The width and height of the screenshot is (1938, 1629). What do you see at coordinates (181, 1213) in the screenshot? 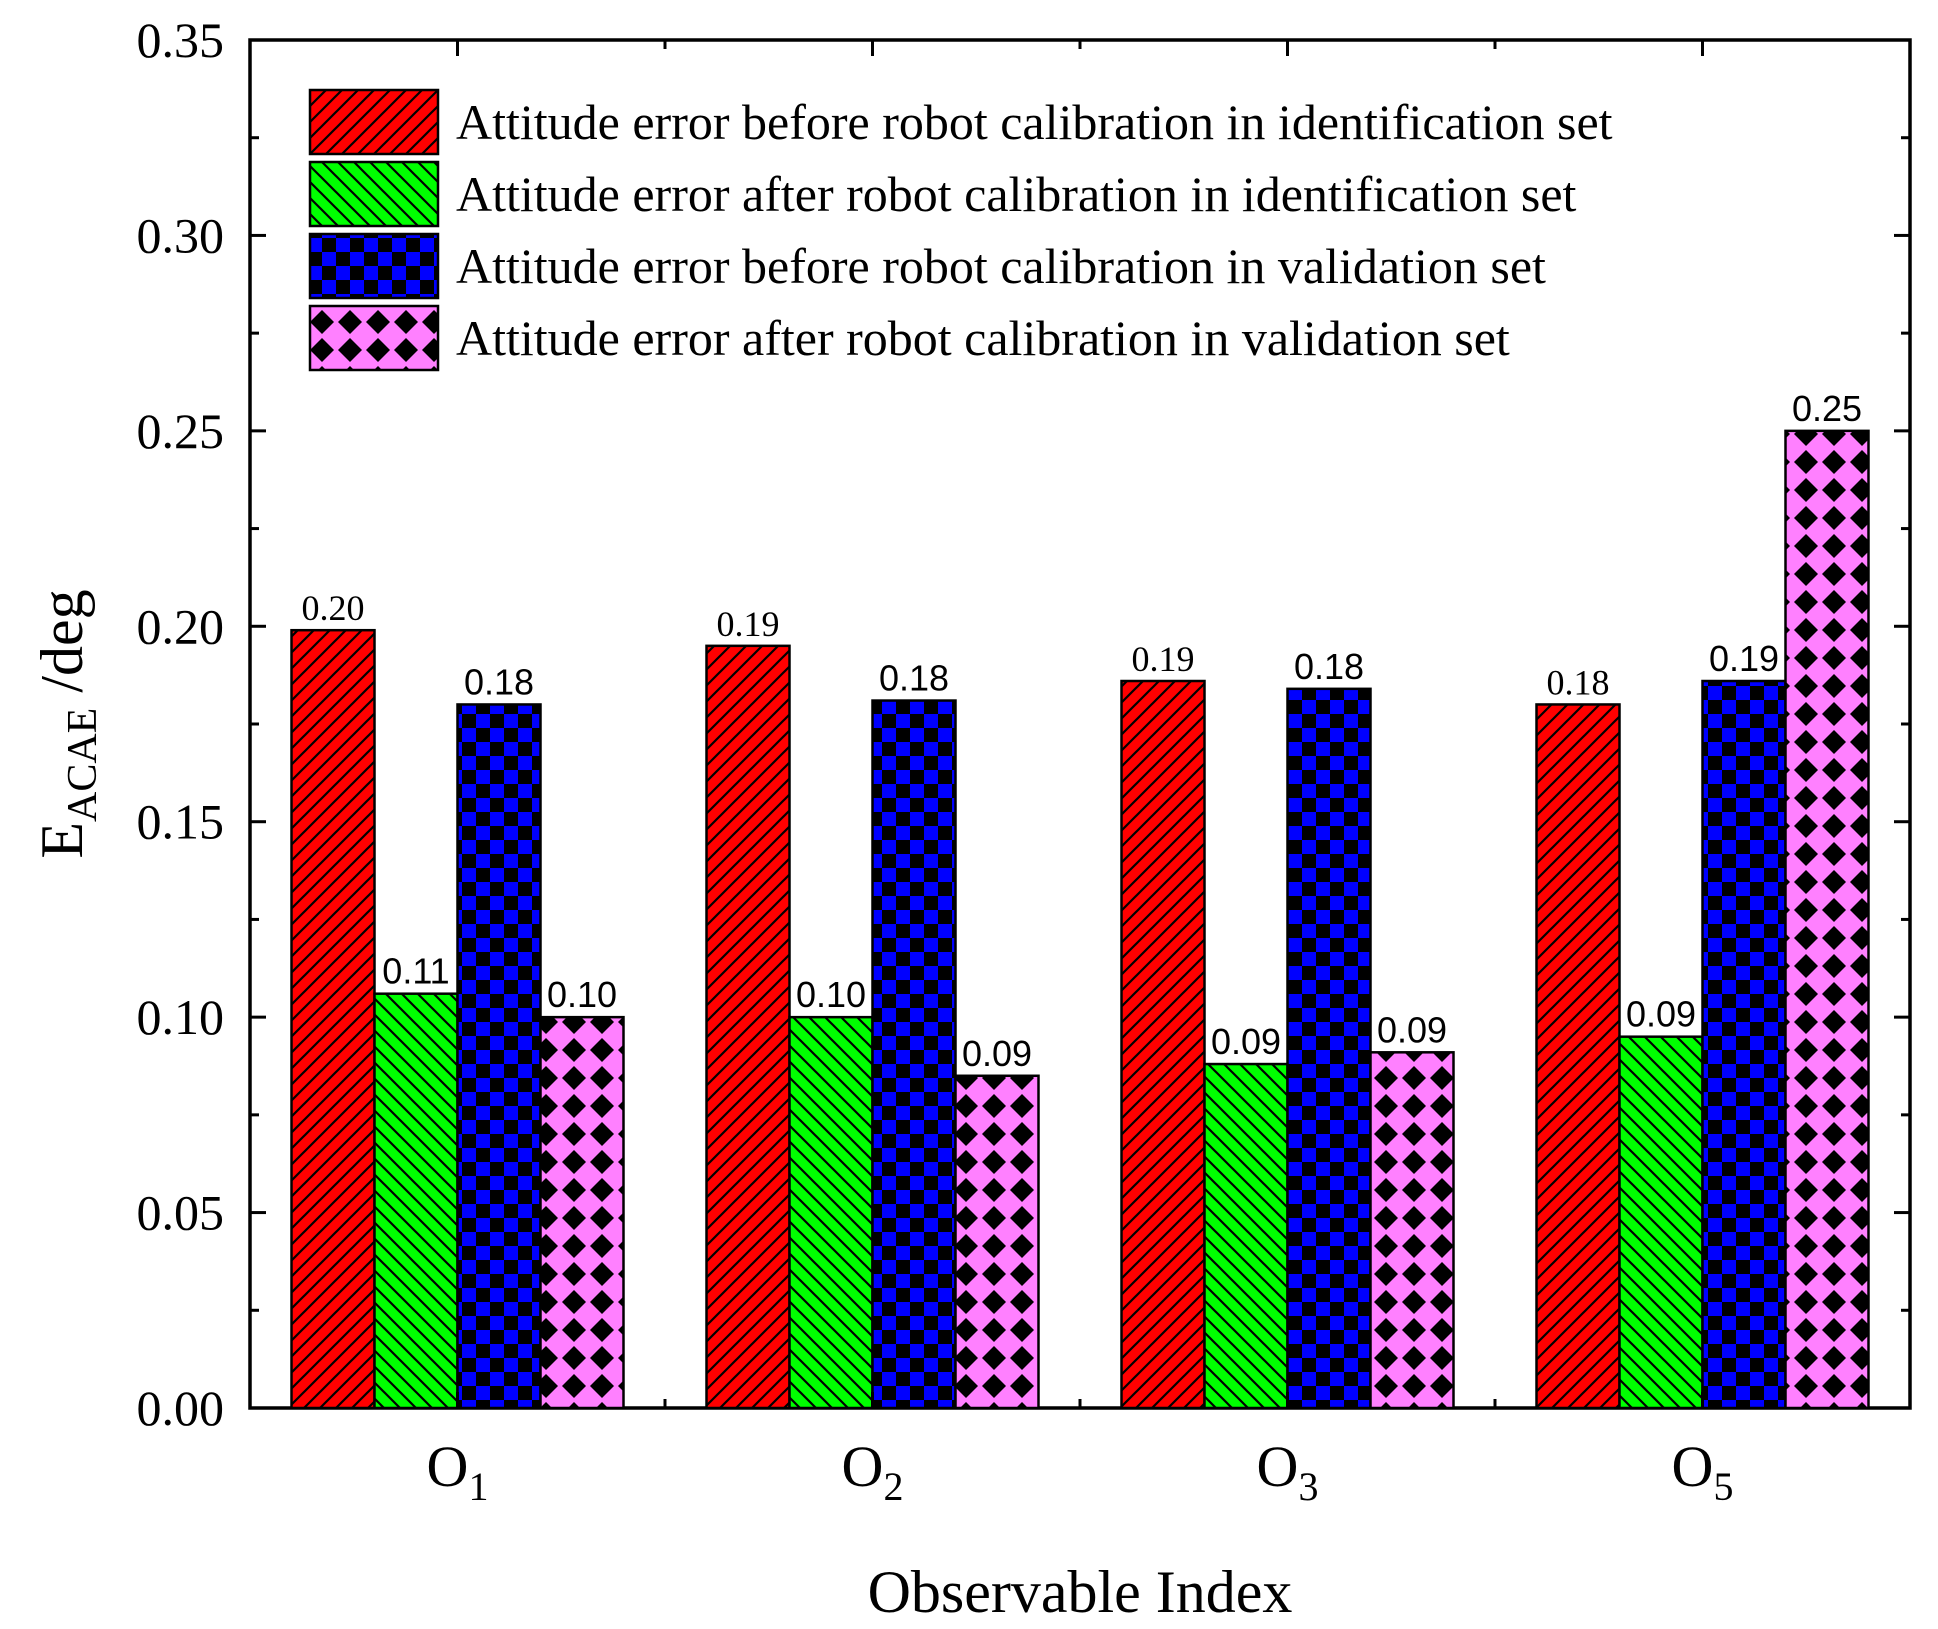
I see `y-tick-label: 0.05` at bounding box center [181, 1213].